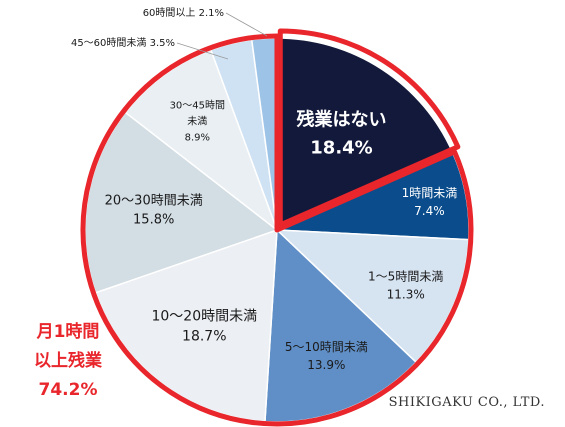 The image size is (565, 427). What do you see at coordinates (204, 316) in the screenshot?
I see `slice-label: 10～20時間未満` at bounding box center [204, 316].